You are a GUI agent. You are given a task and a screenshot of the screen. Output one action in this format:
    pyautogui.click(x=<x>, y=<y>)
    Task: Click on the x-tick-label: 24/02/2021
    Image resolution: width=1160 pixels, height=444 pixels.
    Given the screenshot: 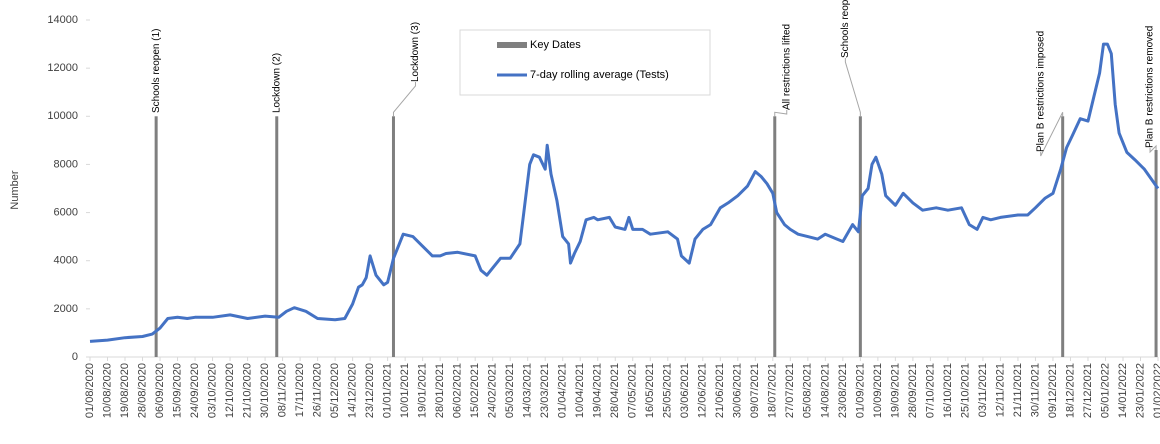 What is the action you would take?
    pyautogui.click(x=493, y=390)
    